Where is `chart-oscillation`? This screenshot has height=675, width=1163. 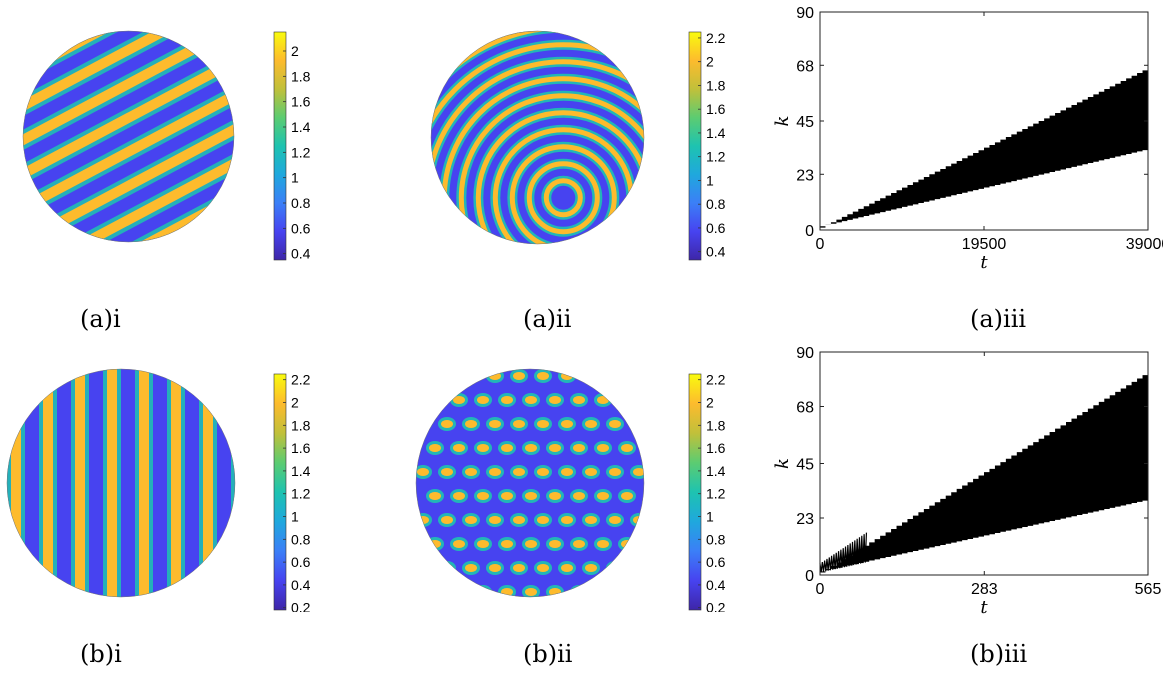 chart-oscillation is located at coordinates (843, 552).